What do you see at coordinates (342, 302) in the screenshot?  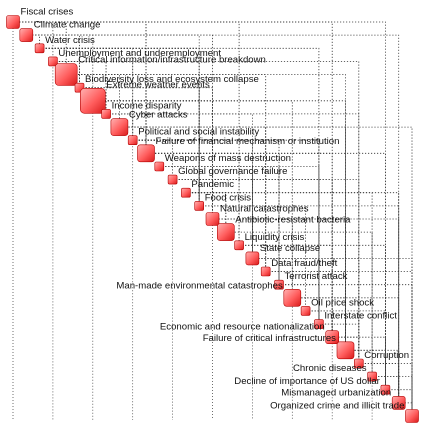 I see `risk-node-label: Oil price shock` at bounding box center [342, 302].